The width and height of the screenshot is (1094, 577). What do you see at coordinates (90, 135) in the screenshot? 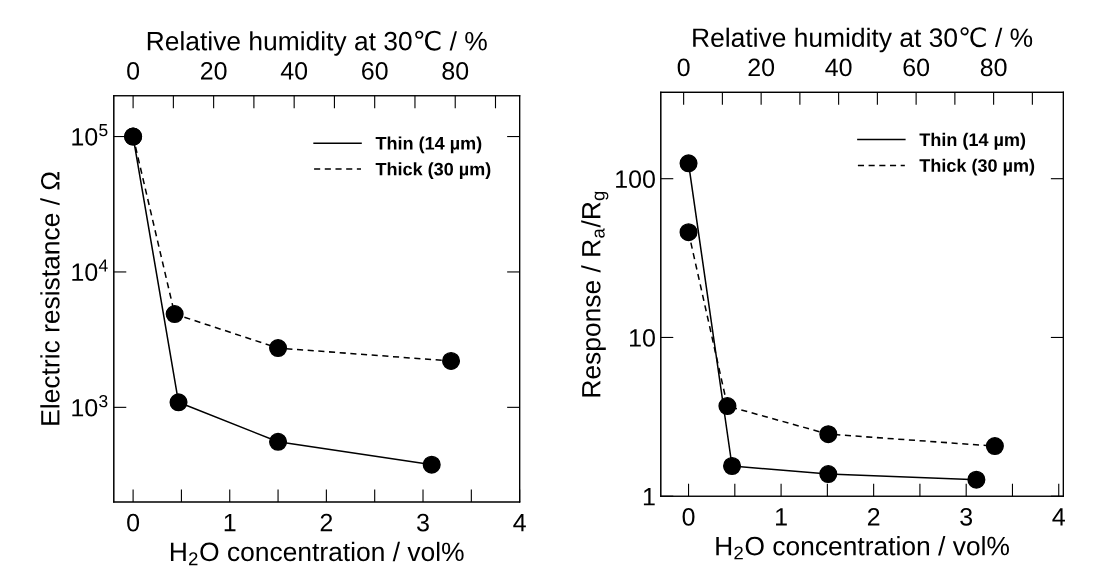
I see `y-tick-label: 10$^{5}$` at bounding box center [90, 135].